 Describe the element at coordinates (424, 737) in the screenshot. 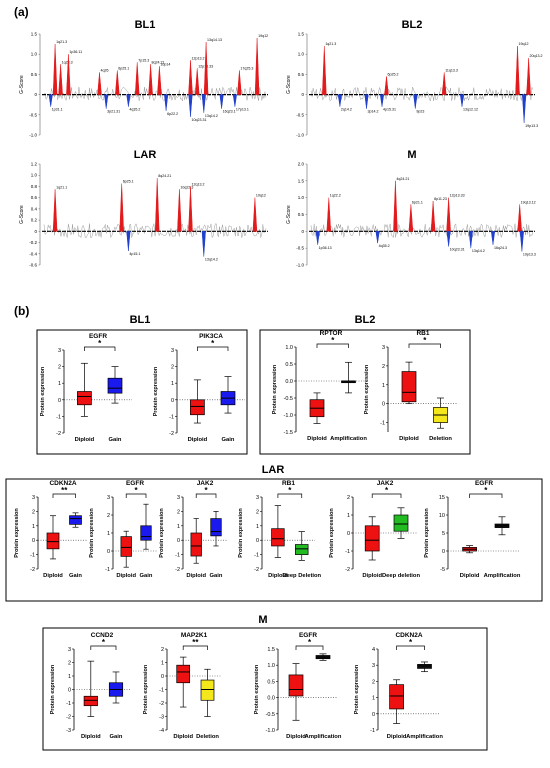

I see `category-label: Amplification` at that location.